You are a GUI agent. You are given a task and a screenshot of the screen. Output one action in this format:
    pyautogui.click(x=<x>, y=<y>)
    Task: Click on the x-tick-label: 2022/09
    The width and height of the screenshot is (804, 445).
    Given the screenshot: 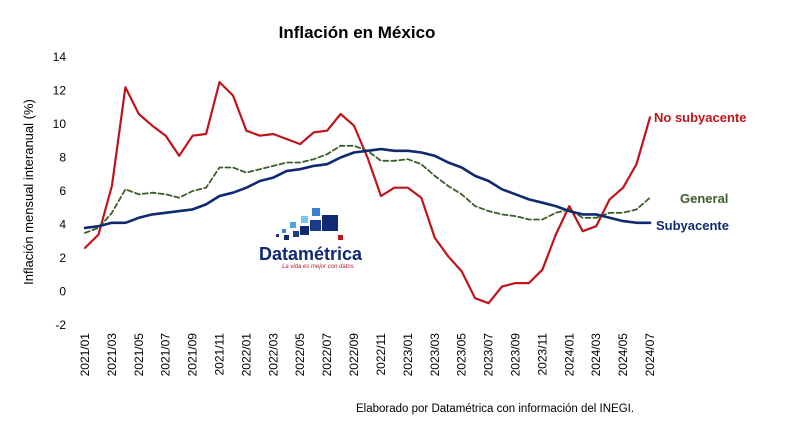 What is the action you would take?
    pyautogui.click(x=354, y=355)
    